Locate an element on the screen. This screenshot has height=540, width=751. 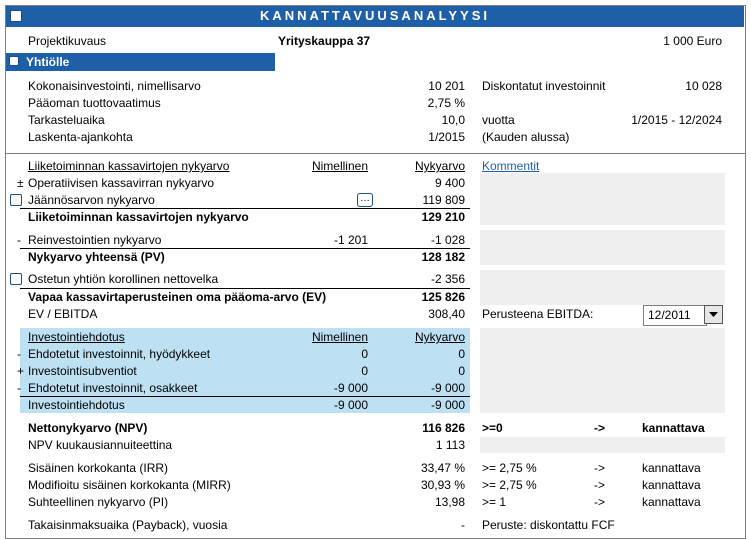
note: Peruste: diskontattu FCF is located at coordinates (548, 525).